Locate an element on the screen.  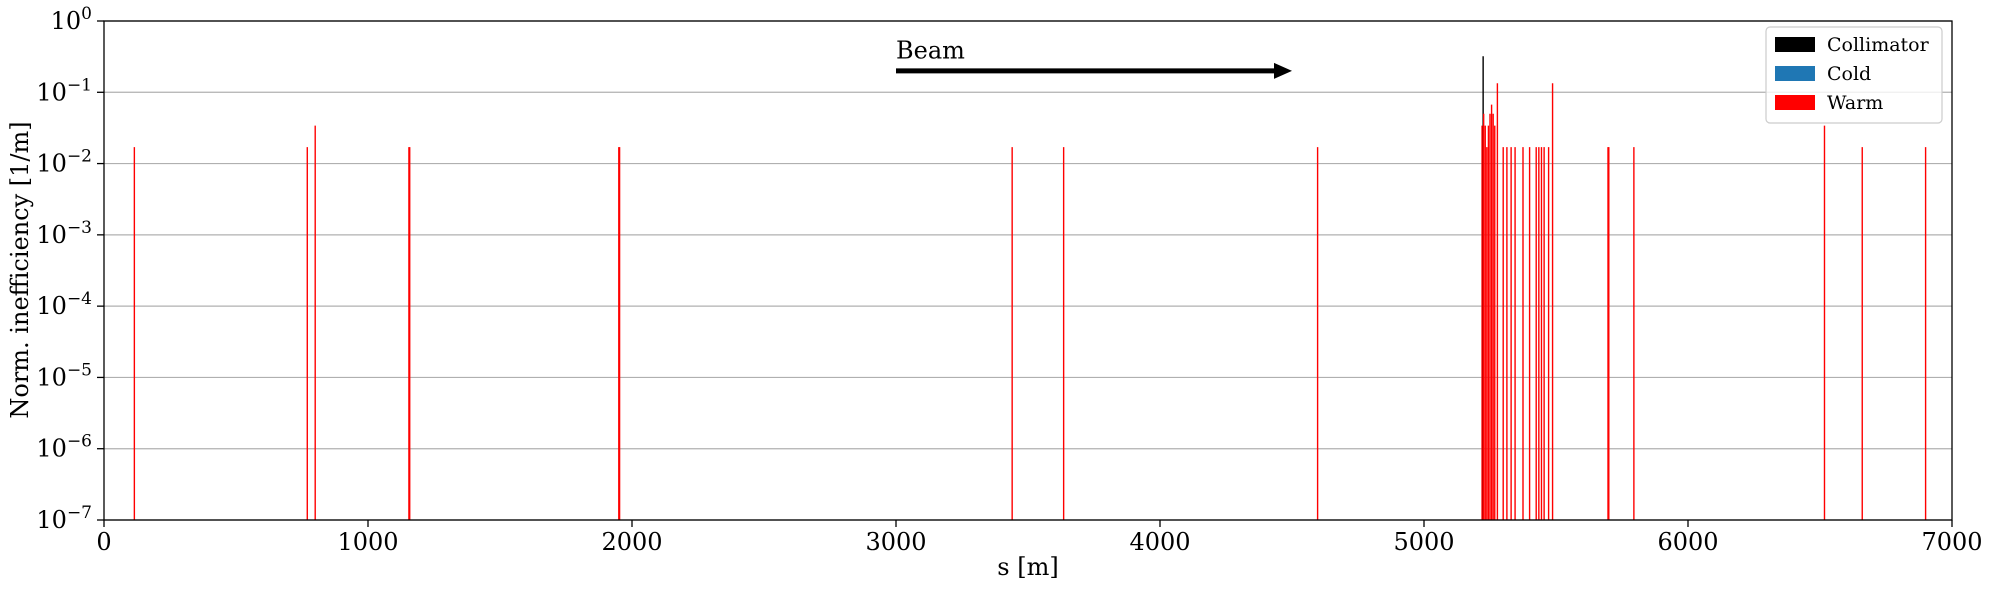
x-tick-label: 3000 is located at coordinates (895, 542).